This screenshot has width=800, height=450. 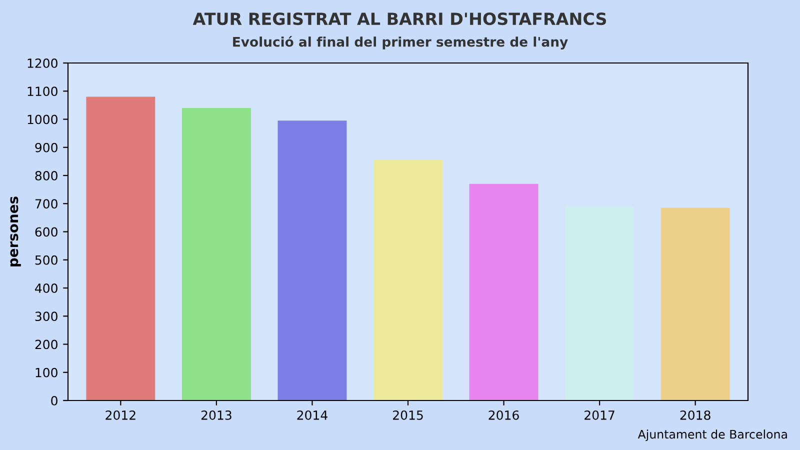 I want to click on chart-subtitle: Evolució al final del primer semestre de l'any, so click(x=400, y=43).